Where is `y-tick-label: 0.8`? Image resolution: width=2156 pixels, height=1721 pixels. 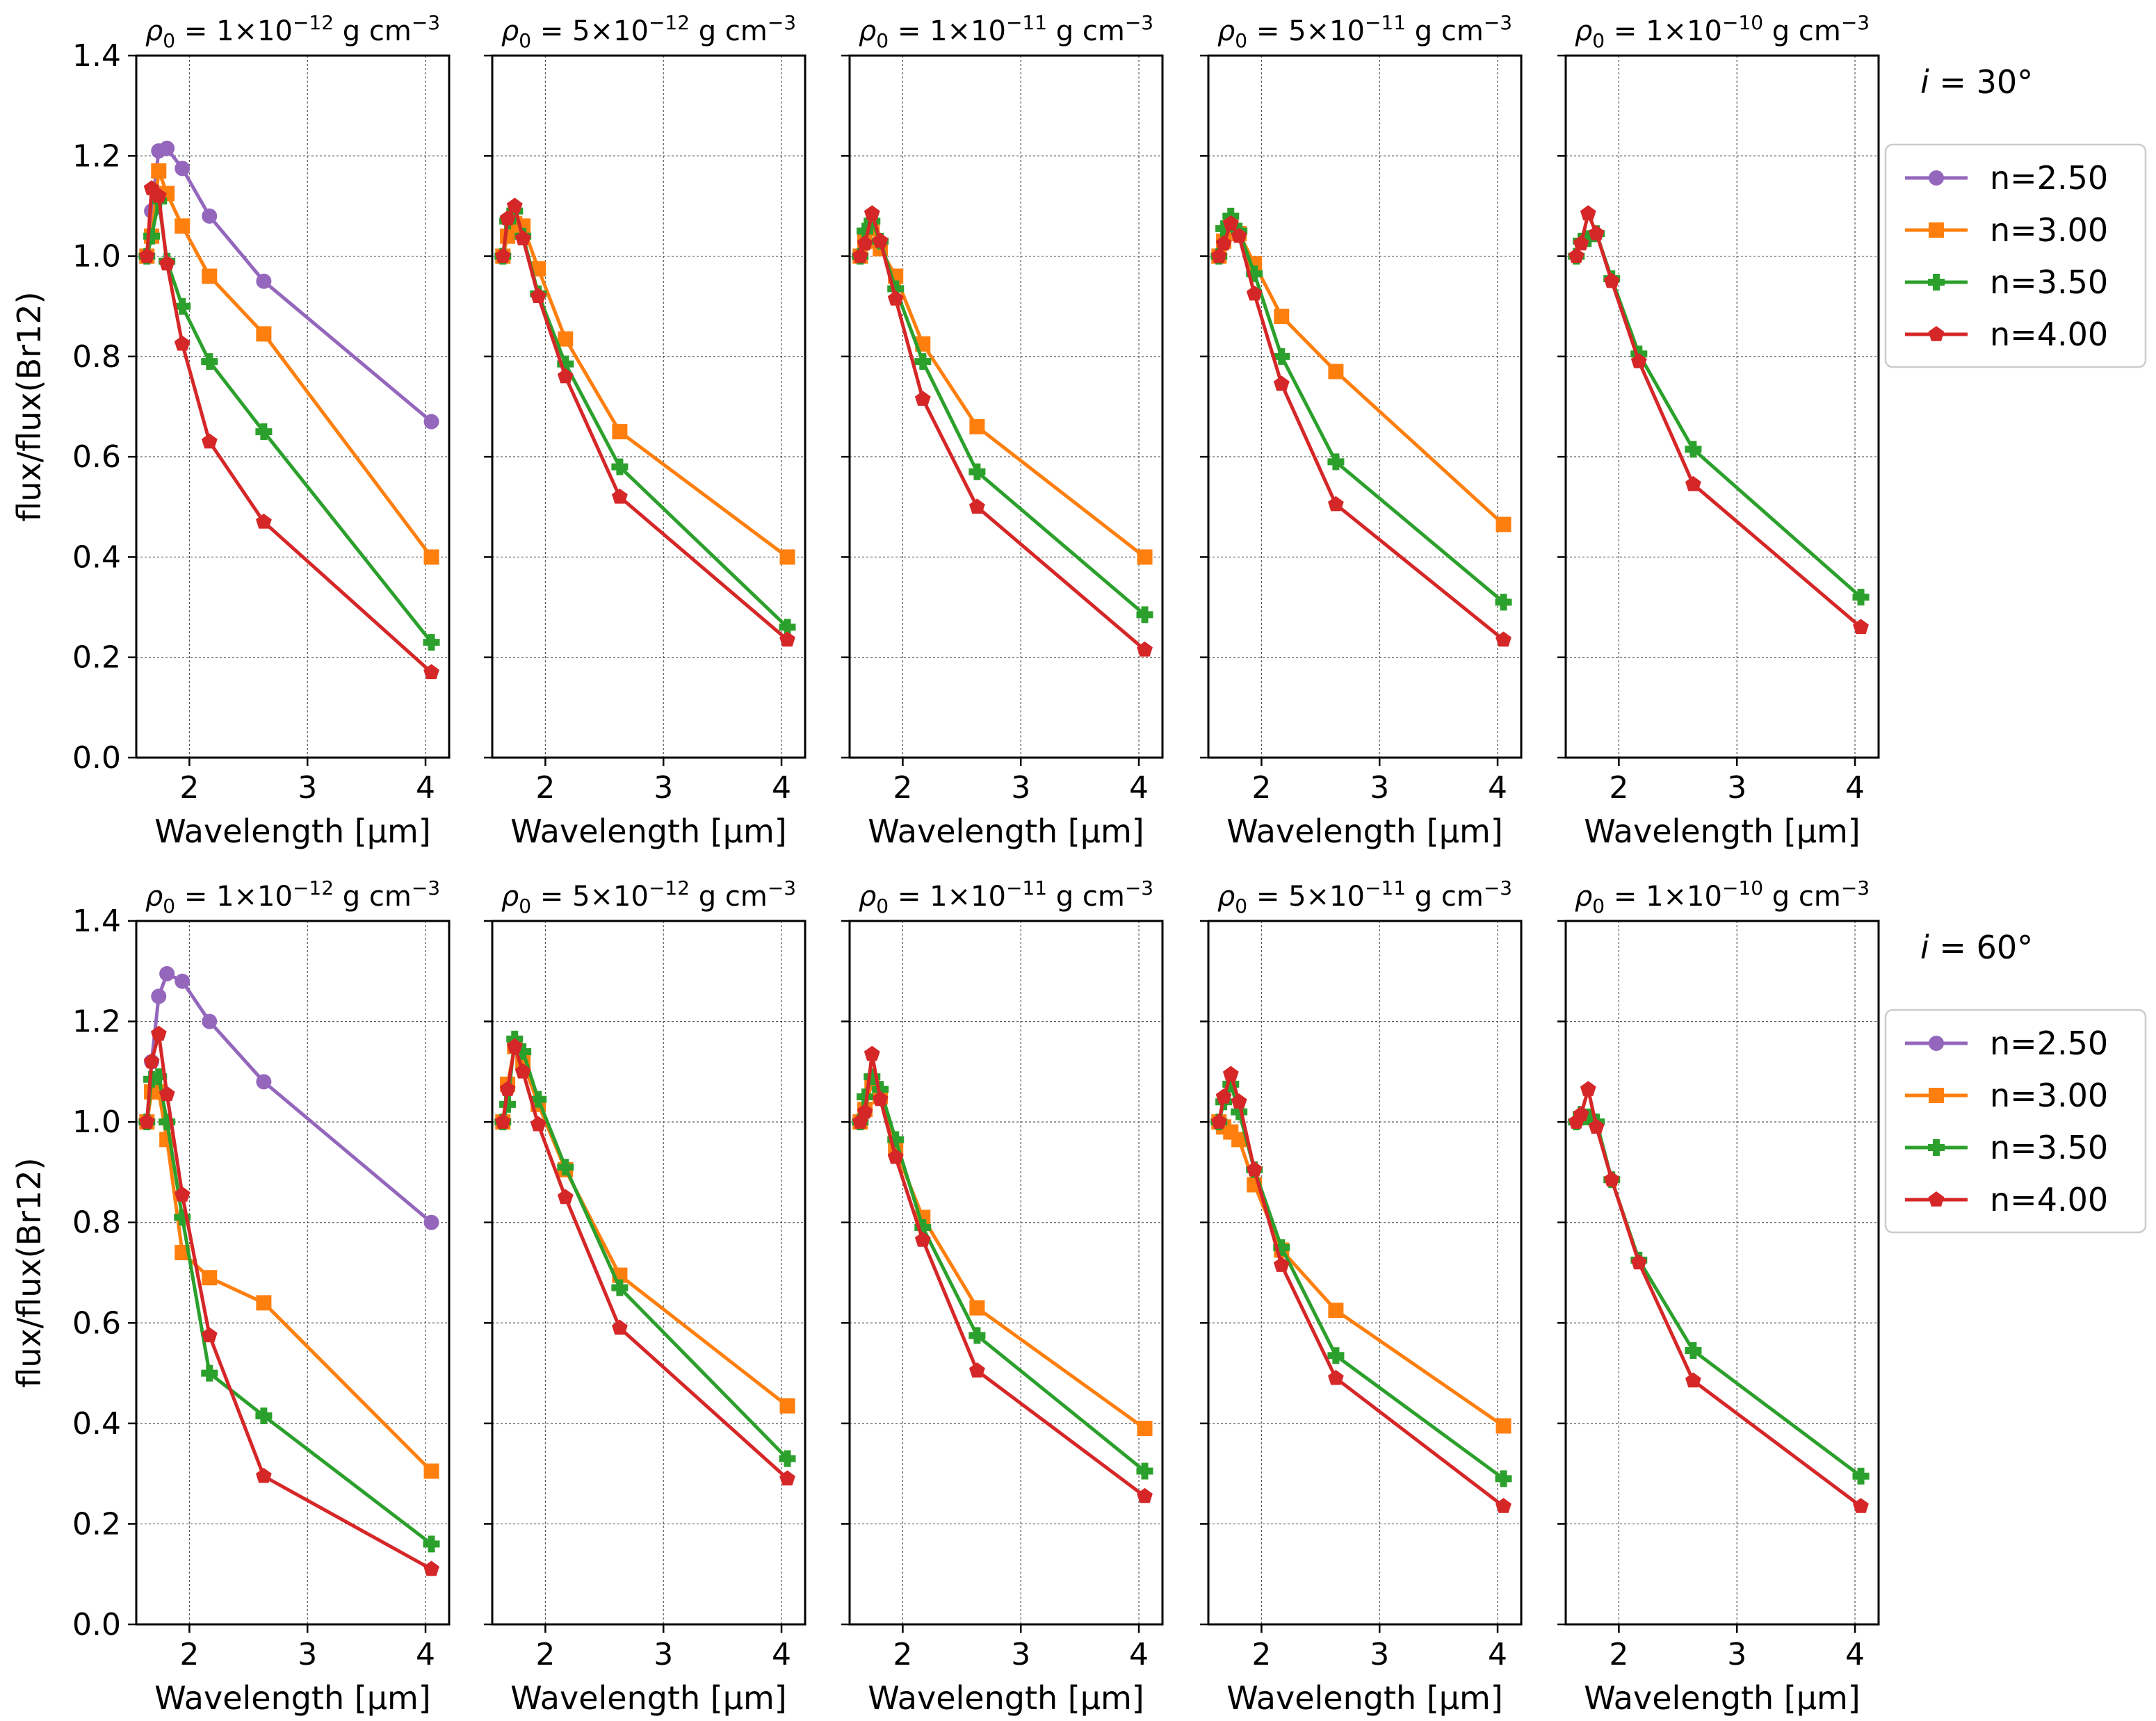 y-tick-label: 0.8 is located at coordinates (96, 1223).